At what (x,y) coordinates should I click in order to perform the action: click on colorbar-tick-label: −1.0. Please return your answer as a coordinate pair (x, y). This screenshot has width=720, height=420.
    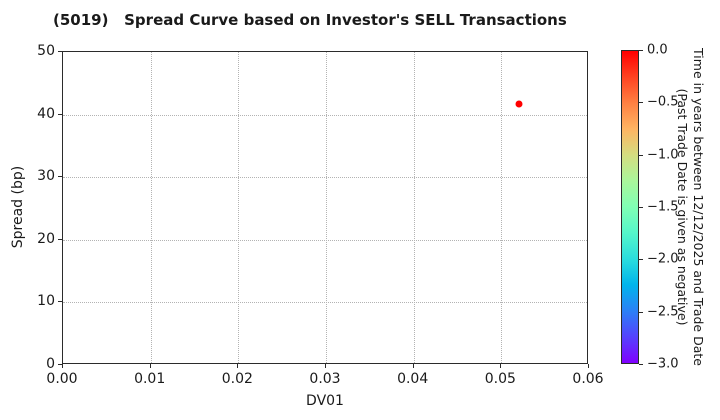
    Looking at the image, I should click on (663, 155).